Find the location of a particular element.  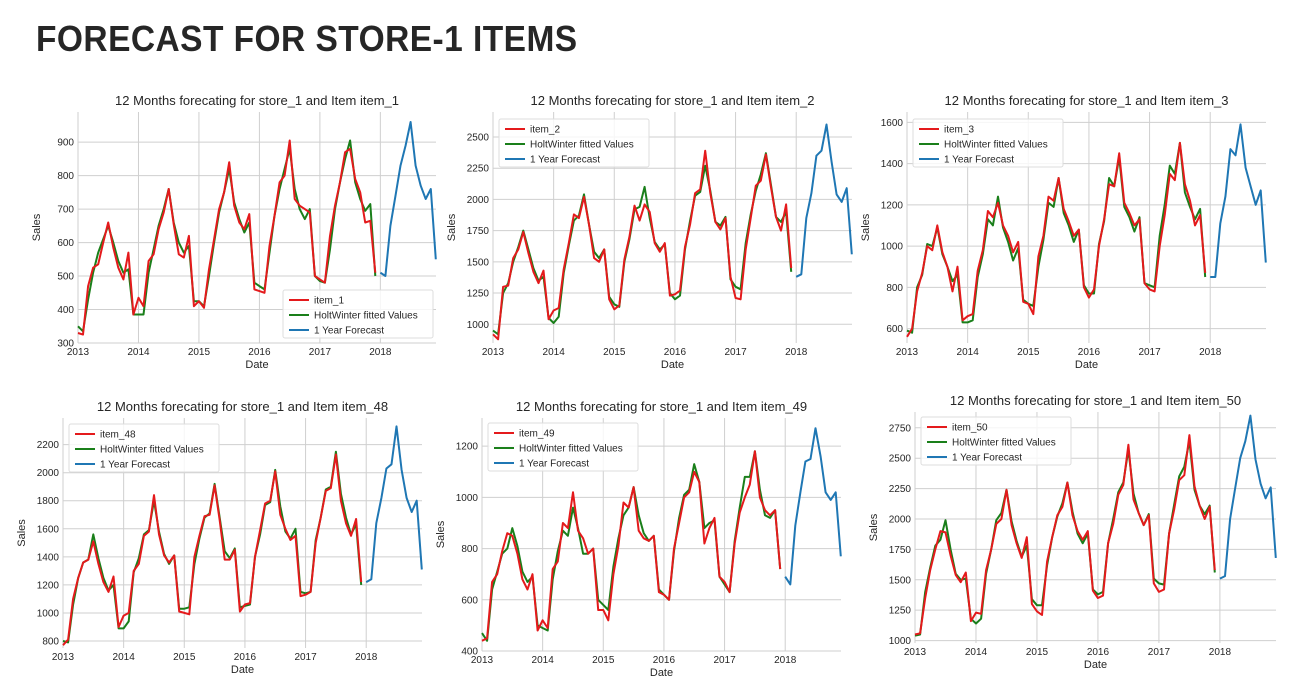

page-title: FORECAST FOR STORE-1 ITEMS is located at coordinates (307, 38).